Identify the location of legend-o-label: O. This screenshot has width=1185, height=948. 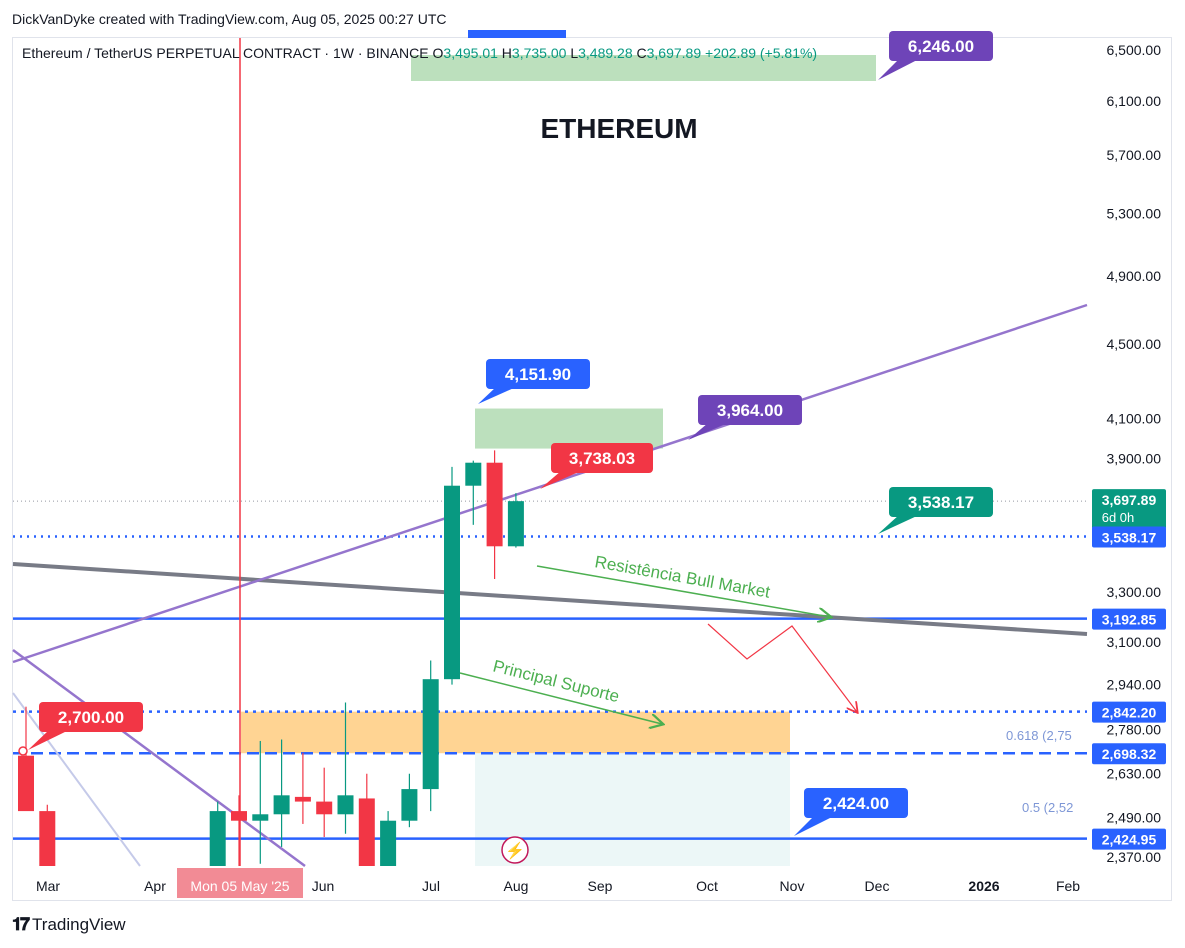
(438, 53).